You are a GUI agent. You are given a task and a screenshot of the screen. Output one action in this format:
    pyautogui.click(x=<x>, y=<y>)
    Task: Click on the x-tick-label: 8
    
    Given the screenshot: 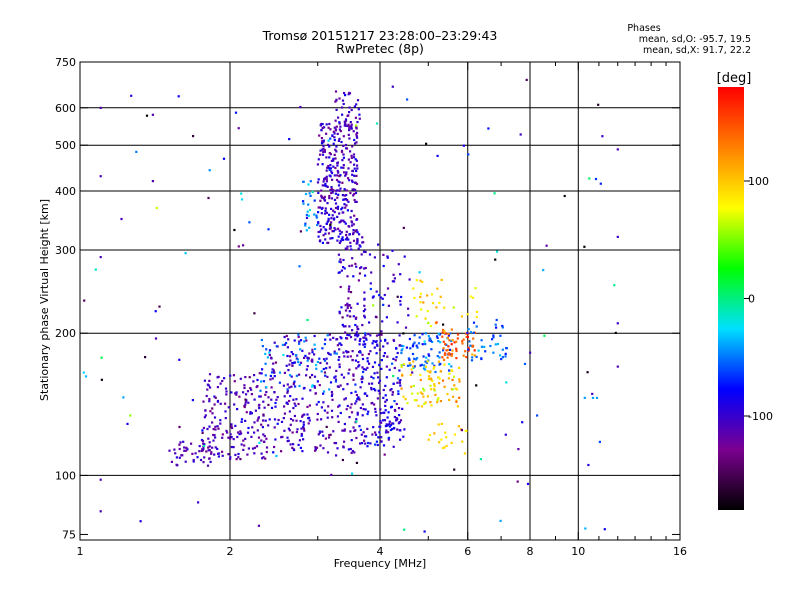 What is the action you would take?
    pyautogui.click(x=530, y=551)
    